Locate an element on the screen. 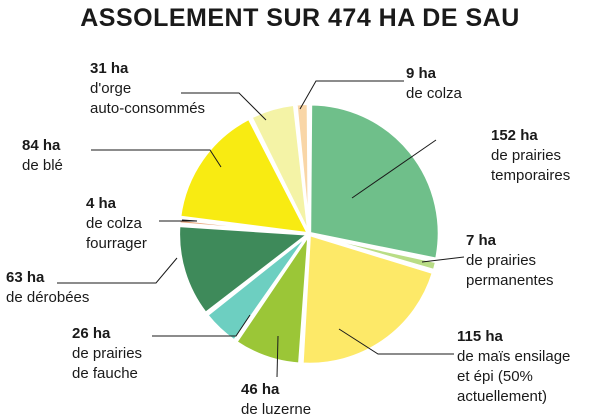 Image resolution: width=600 pixels, height=420 pixels. slice-description-line: de blé is located at coordinates (42, 165).